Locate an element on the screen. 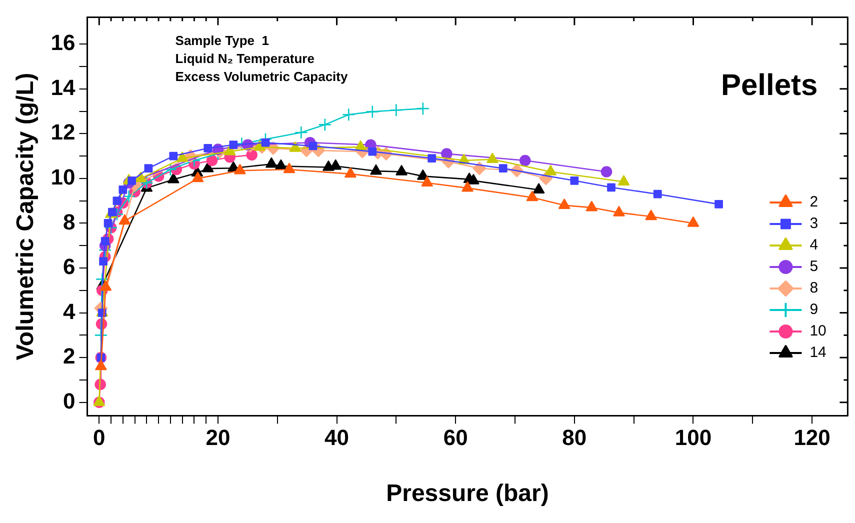 The height and width of the screenshot is (523, 855). y-tick-label: 12 is located at coordinates (63, 132).